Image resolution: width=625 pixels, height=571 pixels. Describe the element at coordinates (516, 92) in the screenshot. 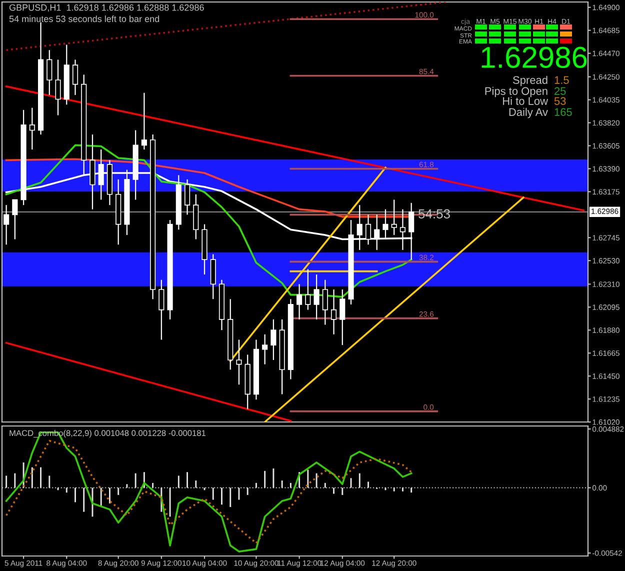

I see `annotation: Pips to Open` at that location.